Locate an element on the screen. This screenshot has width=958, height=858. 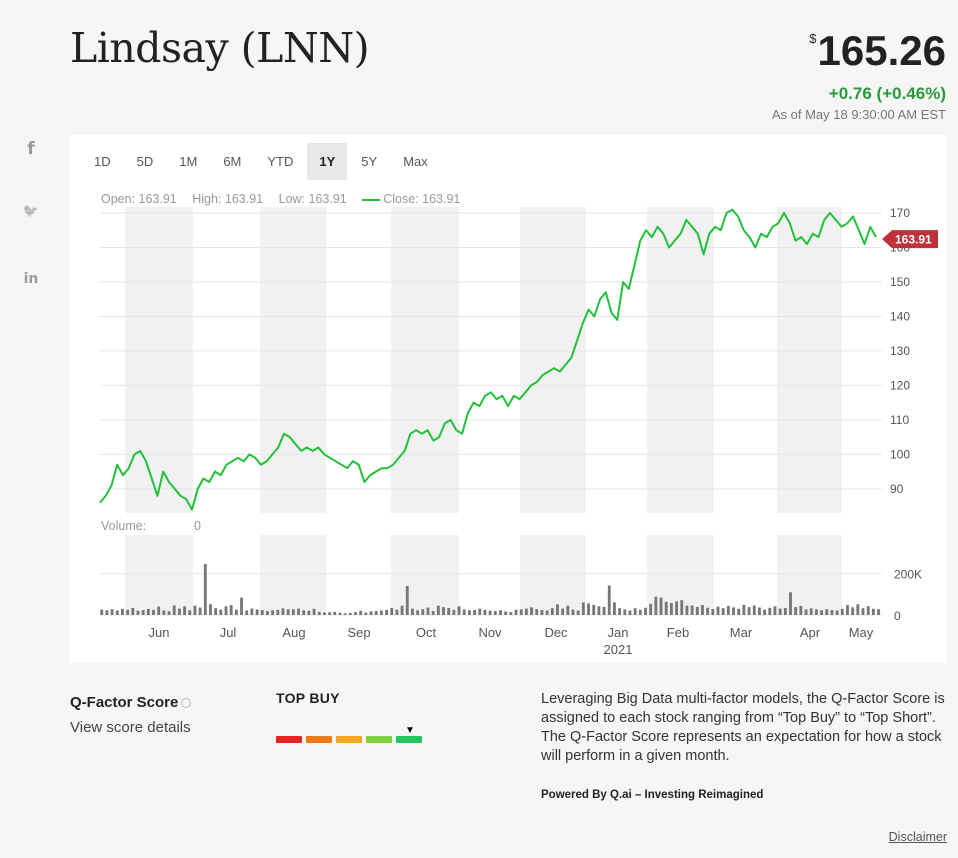
info-icon is located at coordinates (186, 703).